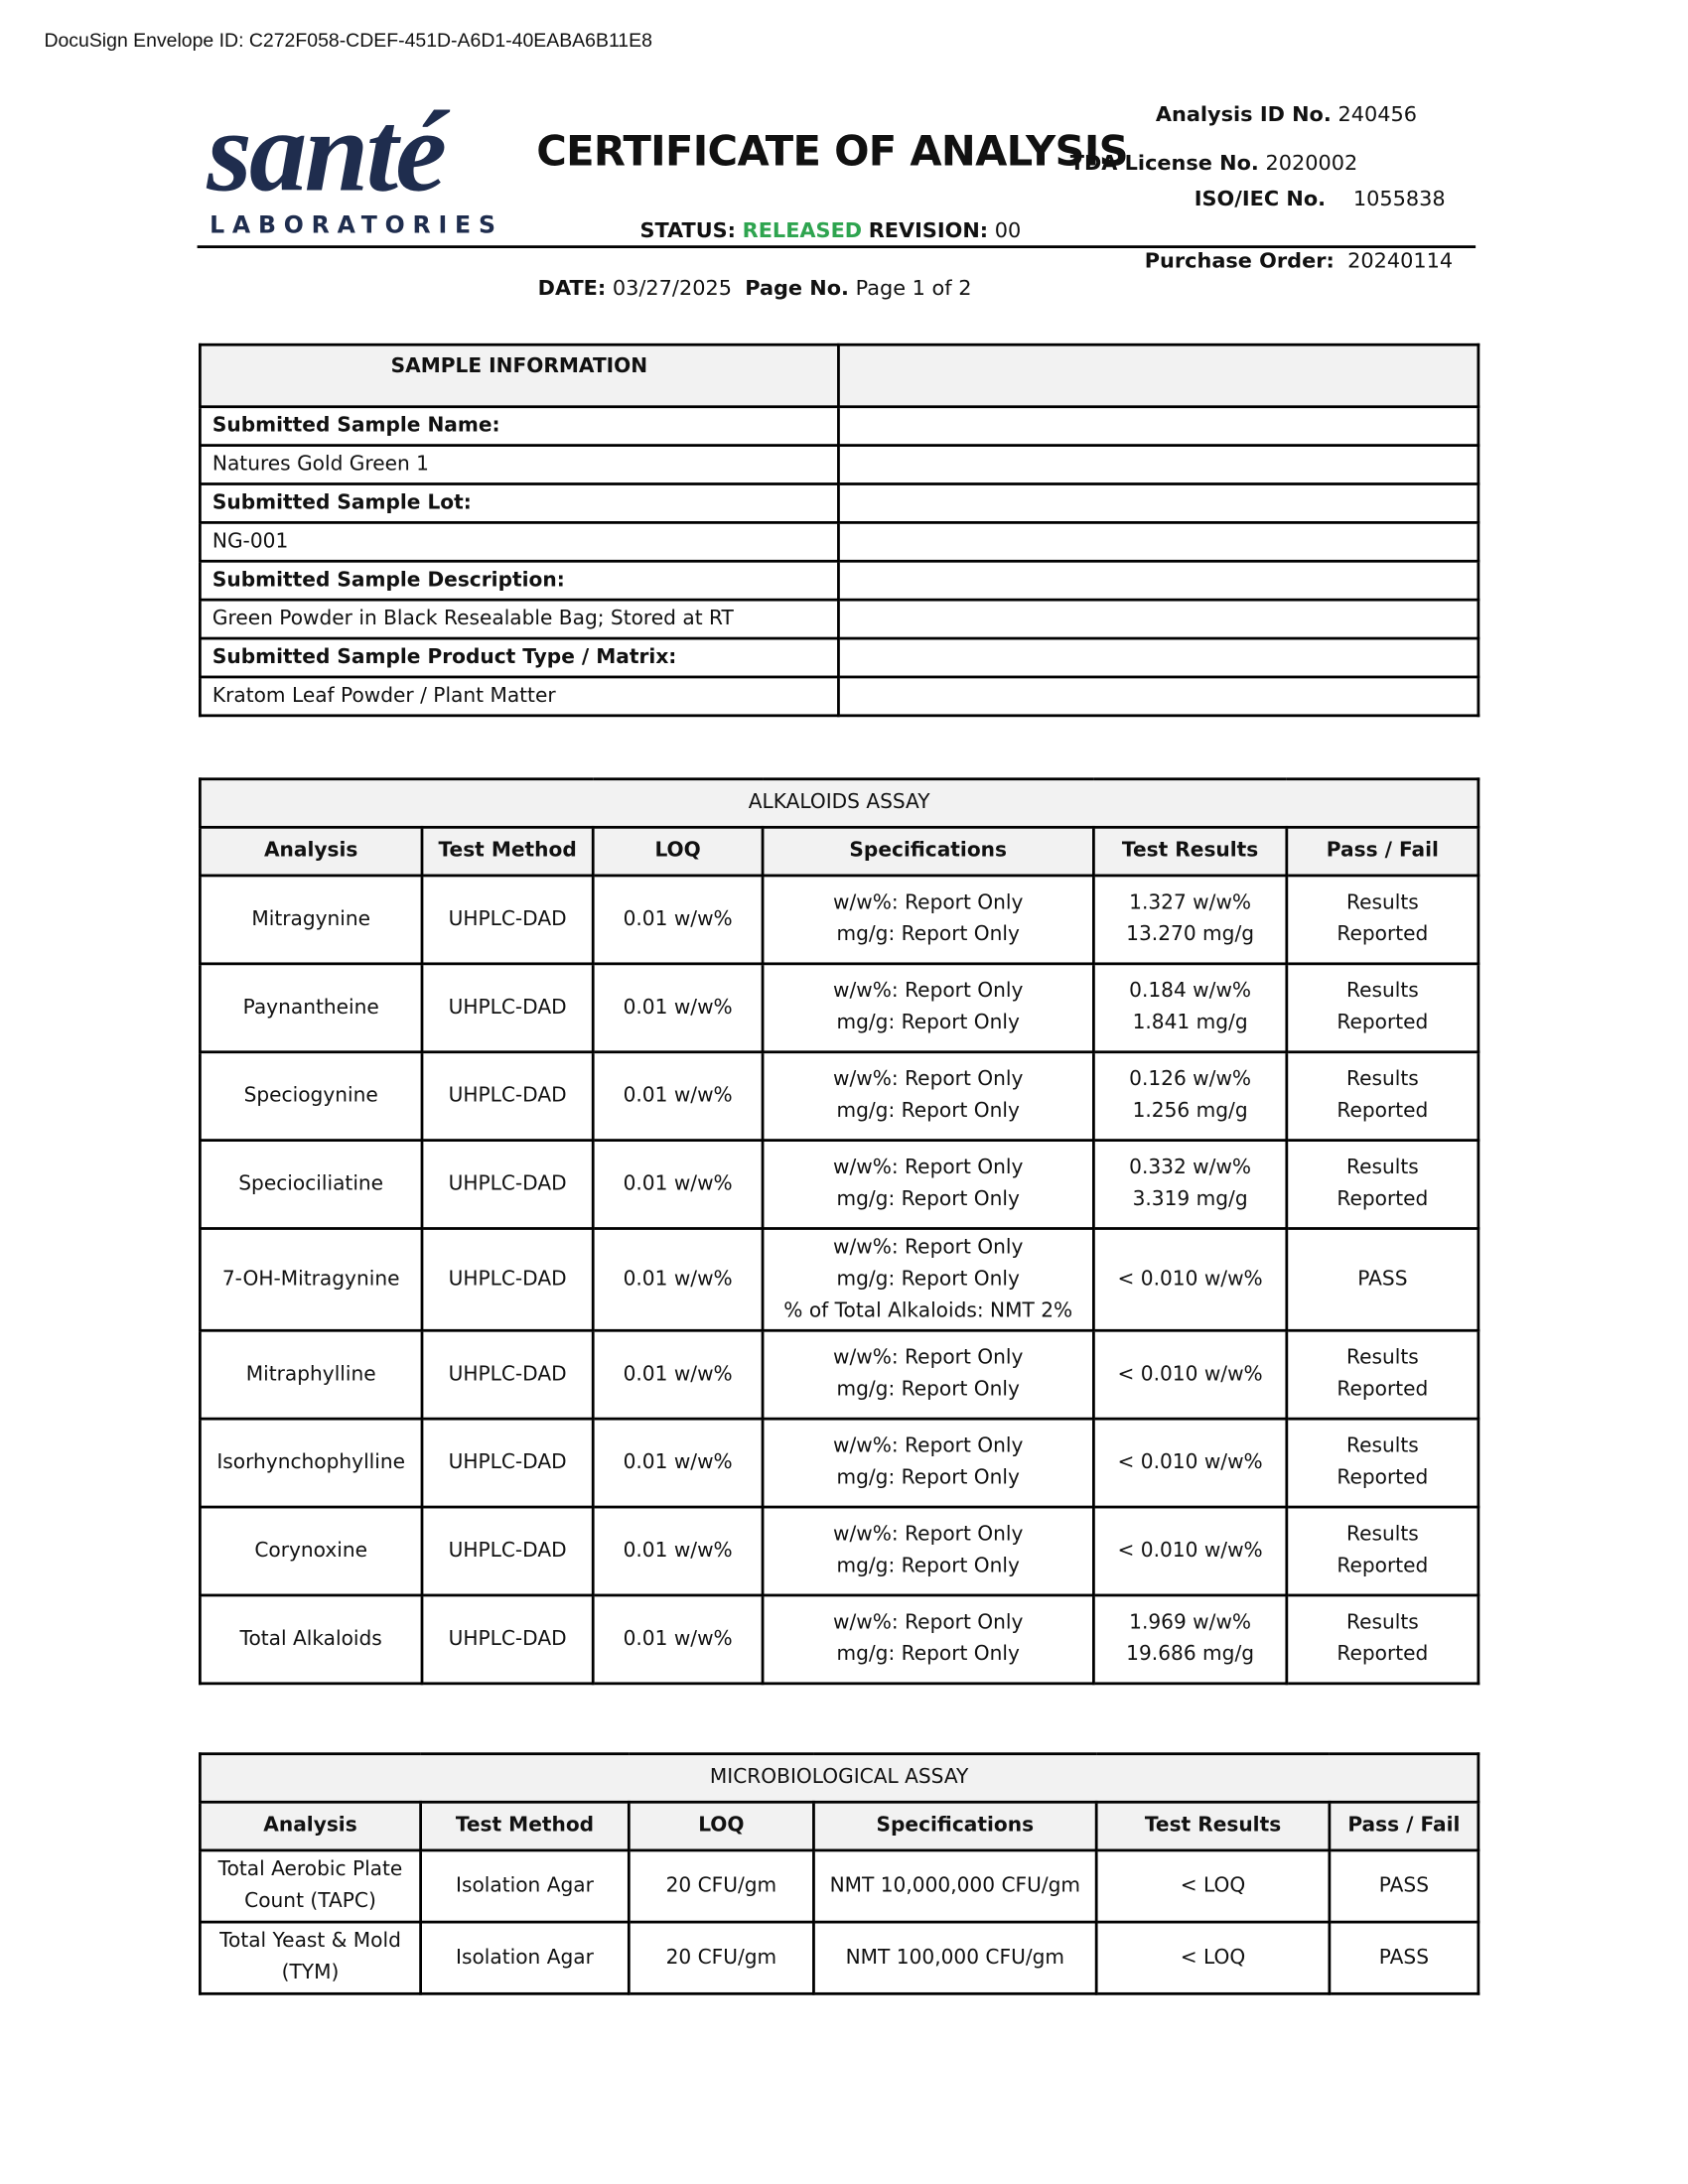 Image resolution: width=1688 pixels, height=2184 pixels. What do you see at coordinates (955, 1957) in the screenshot?
I see `cell: NMT 100,000 CFU/gm` at bounding box center [955, 1957].